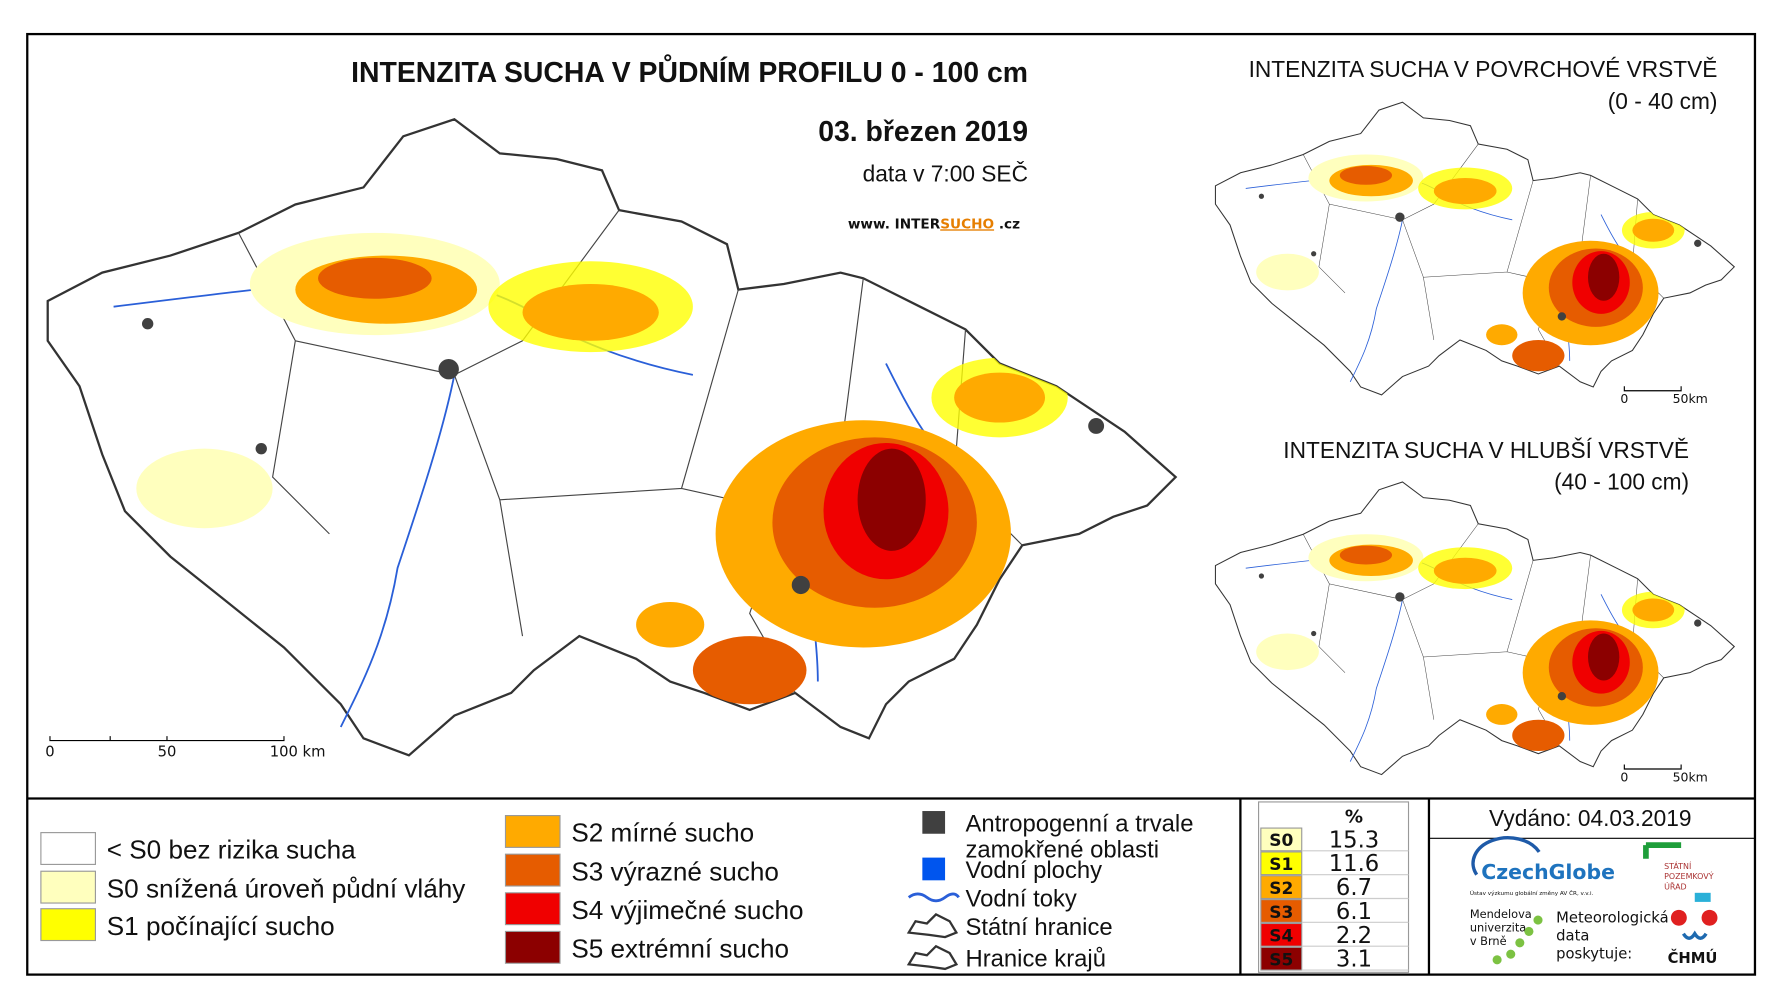 The height and width of the screenshot is (1003, 1772). What do you see at coordinates (1063, 850) in the screenshot?
I see `feature-label: zamokřené oblasti` at bounding box center [1063, 850].